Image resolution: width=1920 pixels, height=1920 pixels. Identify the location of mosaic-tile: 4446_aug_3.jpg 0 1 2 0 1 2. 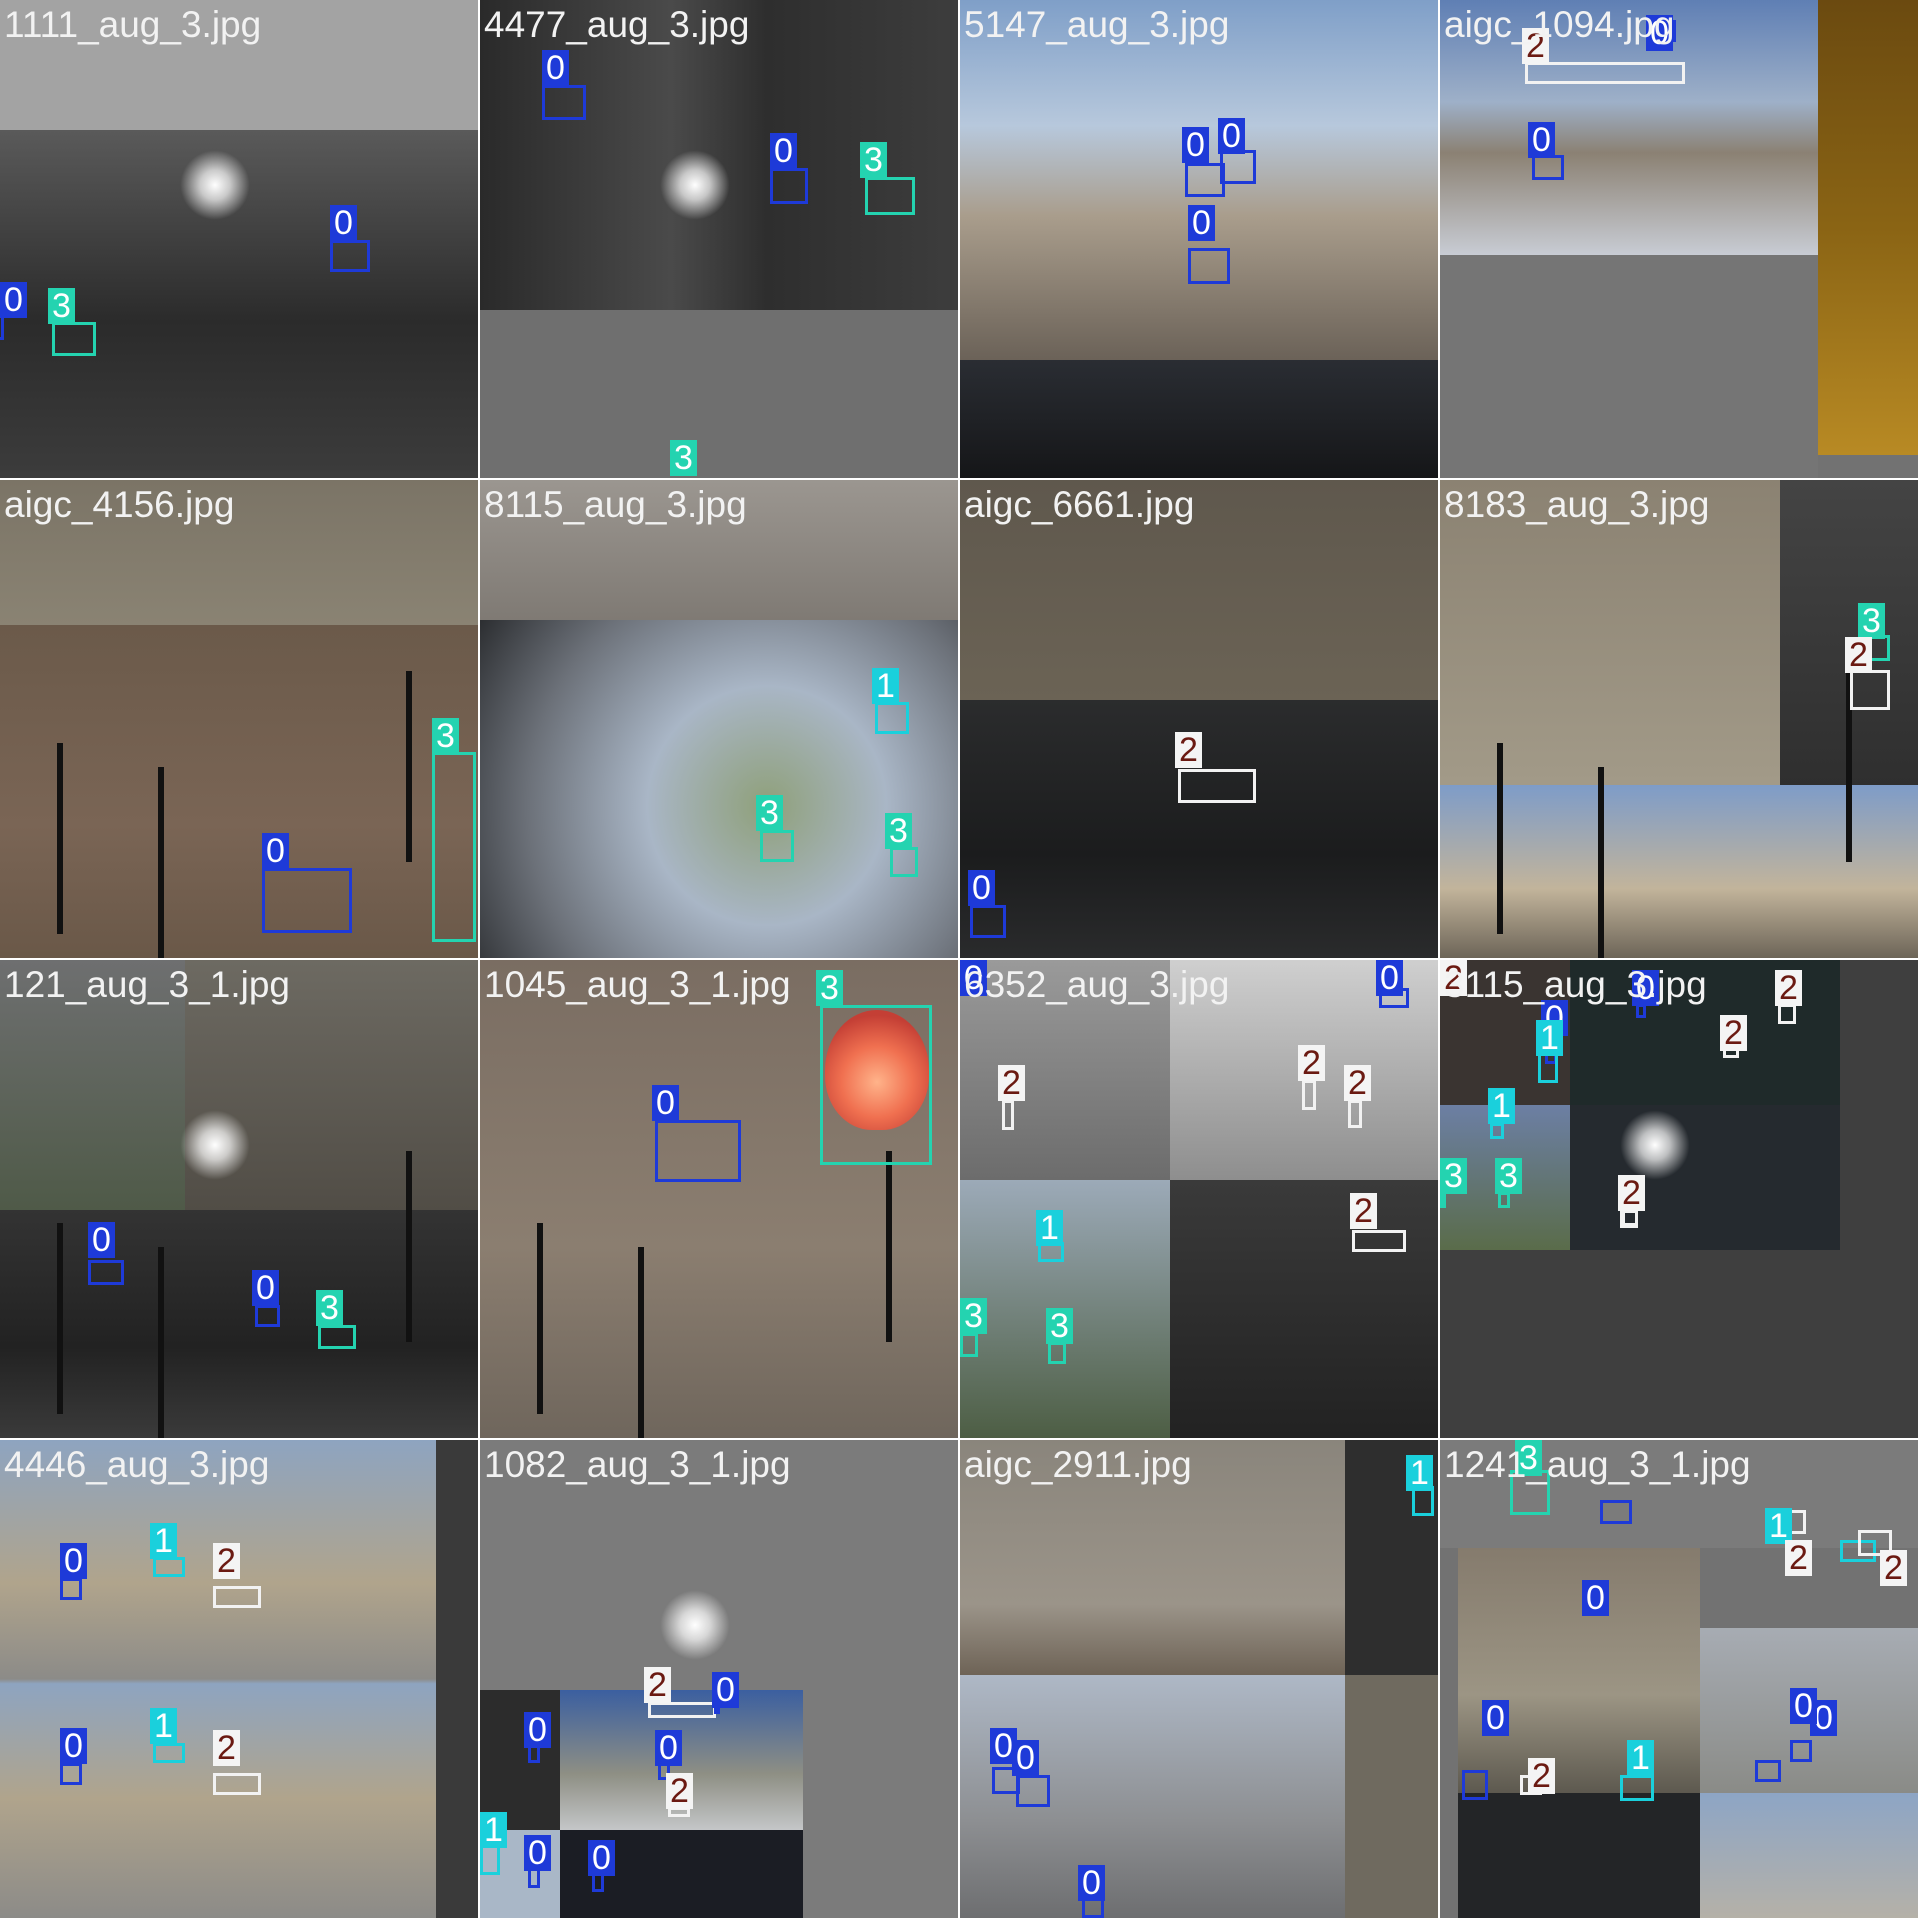
(239, 1679).